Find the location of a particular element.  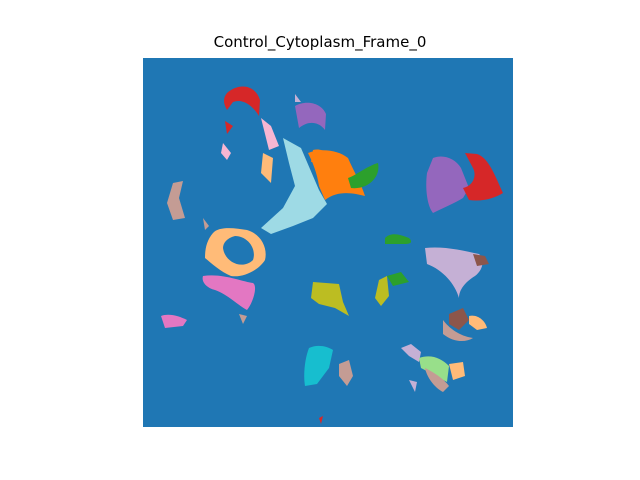

figure-title: Control_Cytoplasm_Frame_0 is located at coordinates (320, 42).